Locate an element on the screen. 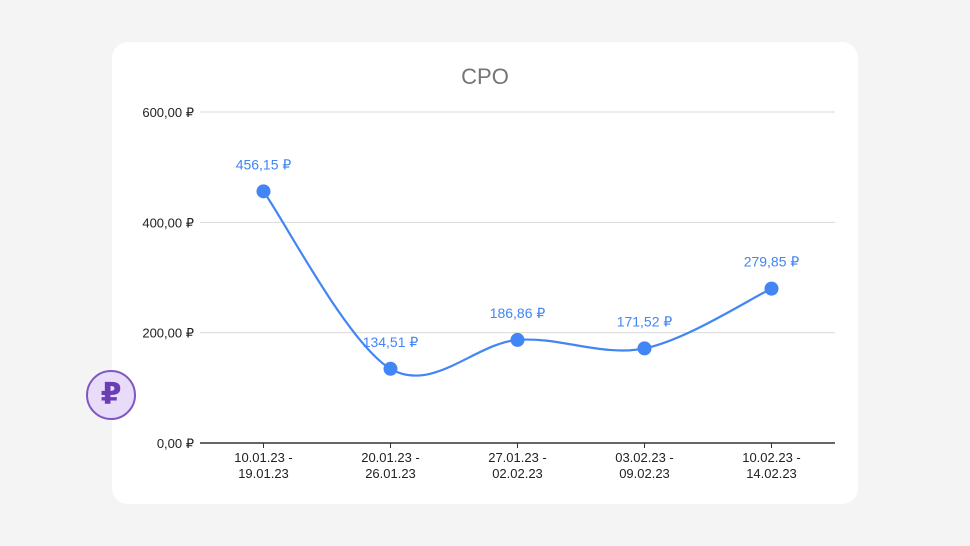 The width and height of the screenshot is (970, 546). x-tick-label: 10.02.23 -14.02.23 is located at coordinates (771, 465).